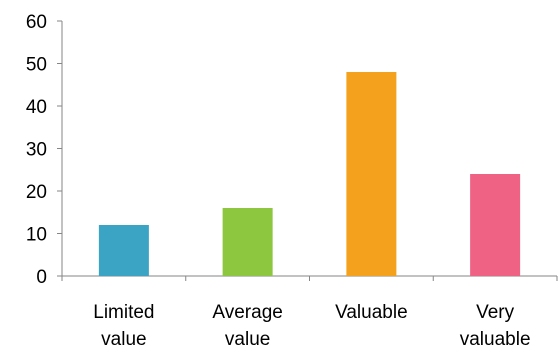  I want to click on x-category-label-line: Average, so click(247, 312).